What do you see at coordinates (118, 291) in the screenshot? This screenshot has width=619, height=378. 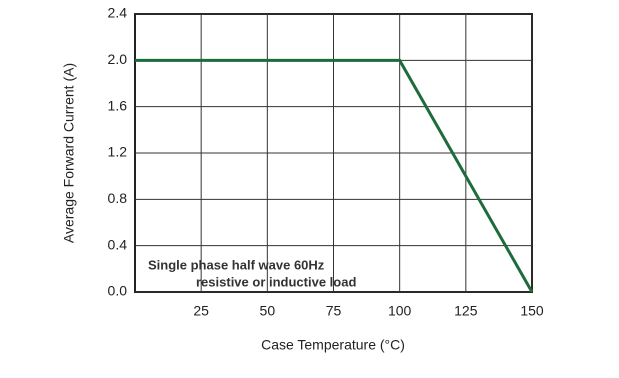 I see `y-tick-label: 0.0` at bounding box center [118, 291].